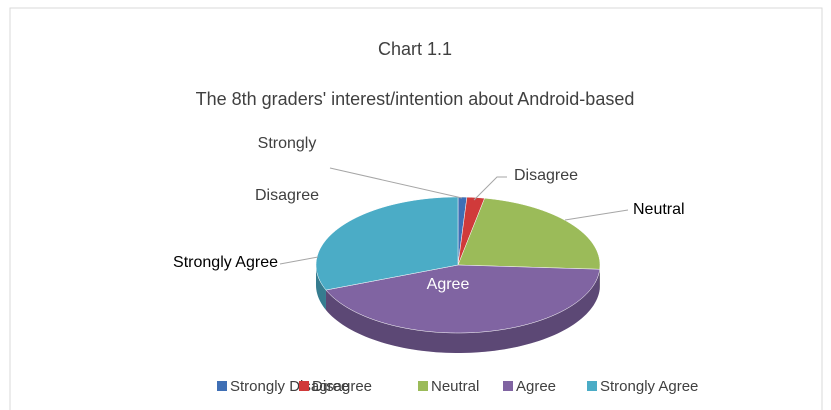 This screenshot has width=831, height=410. What do you see at coordinates (536, 386) in the screenshot?
I see `legend-label: Agree` at bounding box center [536, 386].